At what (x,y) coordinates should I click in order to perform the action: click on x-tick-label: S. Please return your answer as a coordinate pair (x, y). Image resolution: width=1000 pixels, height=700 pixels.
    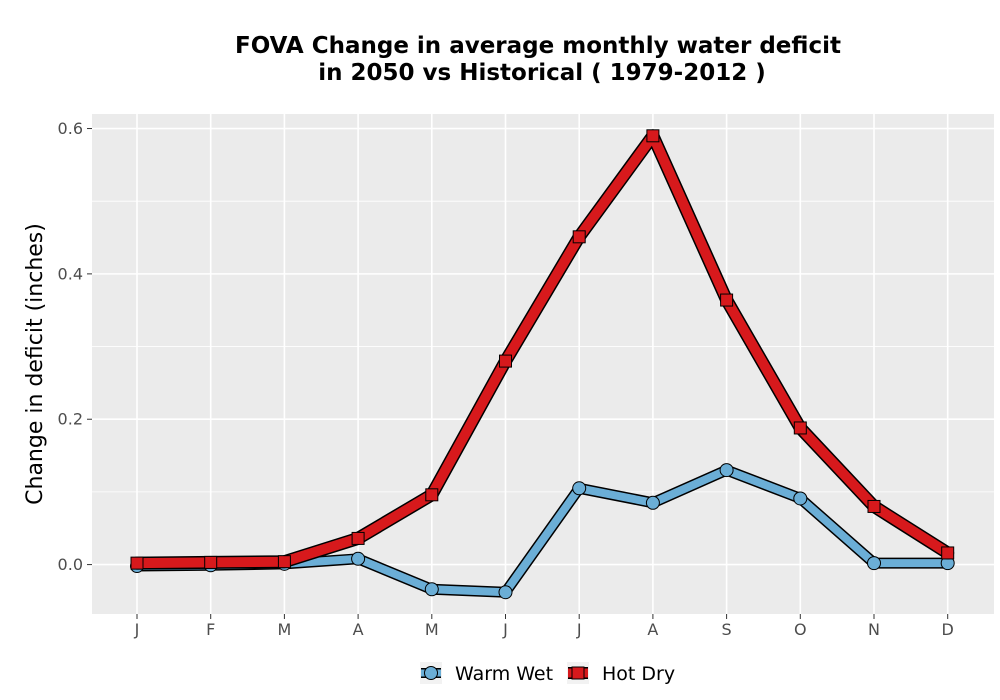
    Looking at the image, I should click on (727, 629).